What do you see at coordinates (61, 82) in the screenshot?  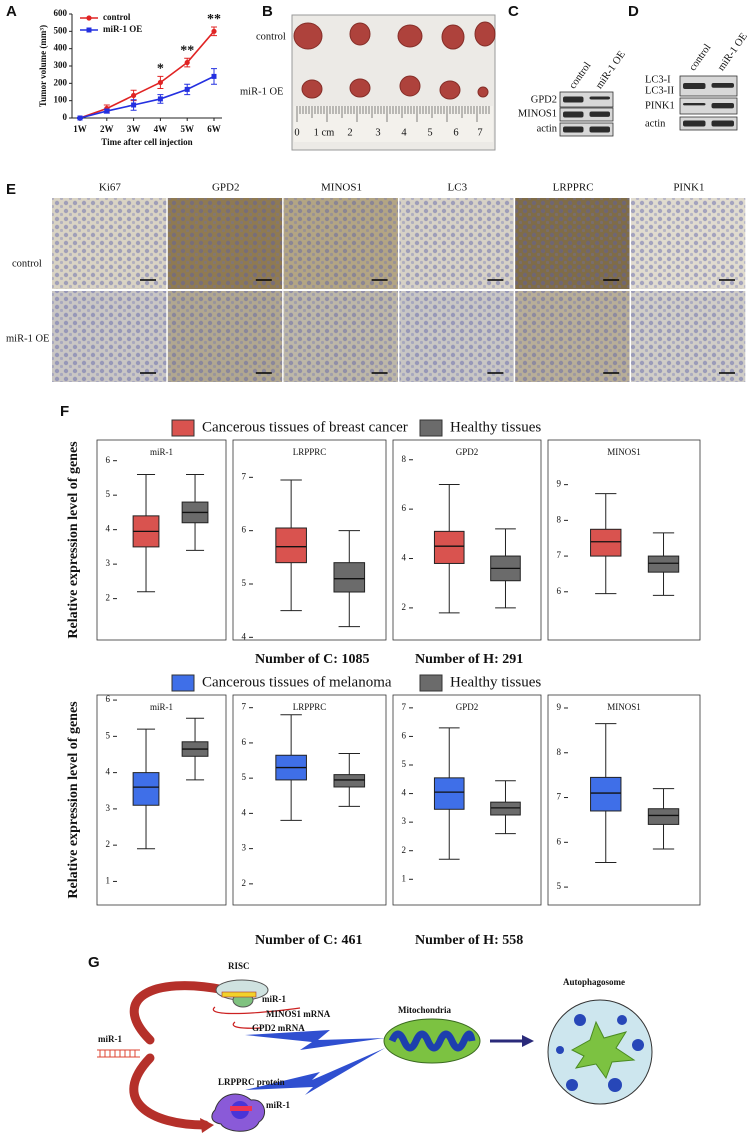 I see `y-tick-label: 200` at bounding box center [61, 82].